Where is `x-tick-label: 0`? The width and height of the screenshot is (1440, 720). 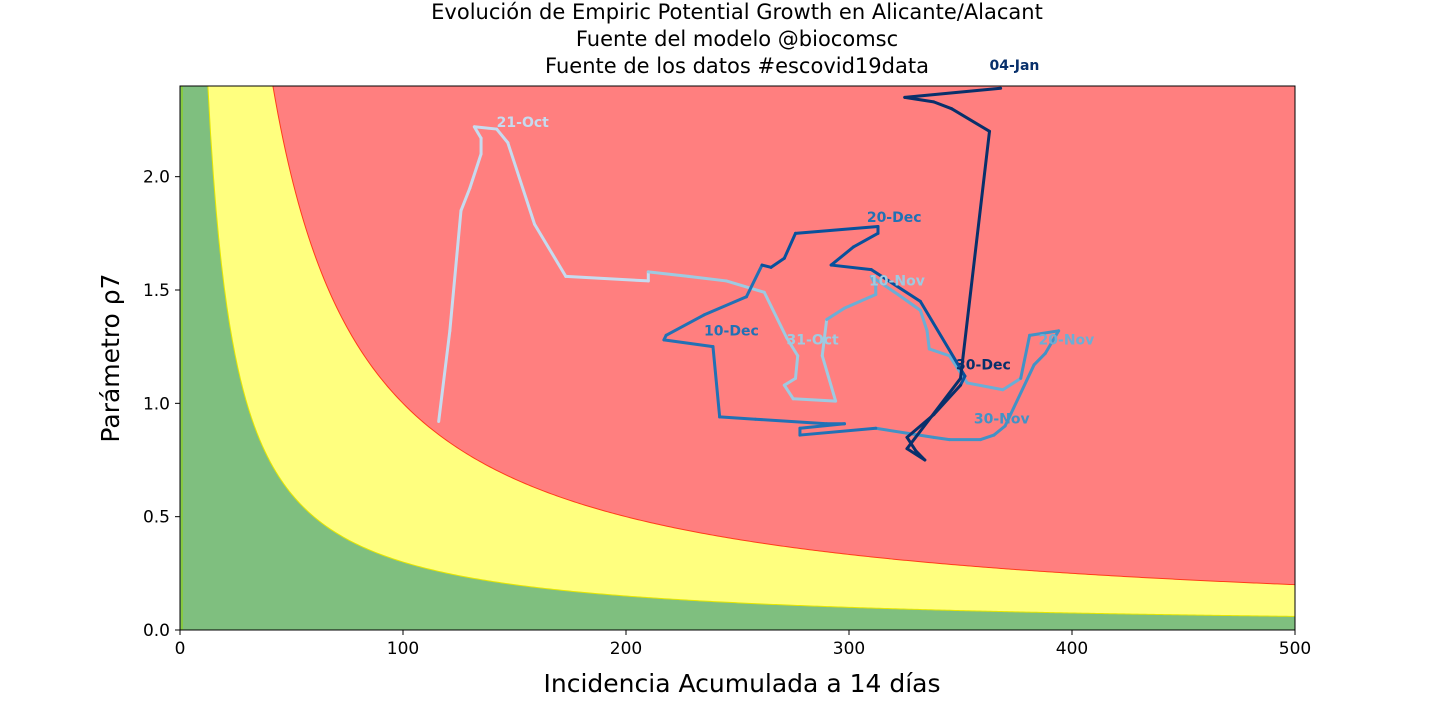 x-tick-label: 0 is located at coordinates (180, 649).